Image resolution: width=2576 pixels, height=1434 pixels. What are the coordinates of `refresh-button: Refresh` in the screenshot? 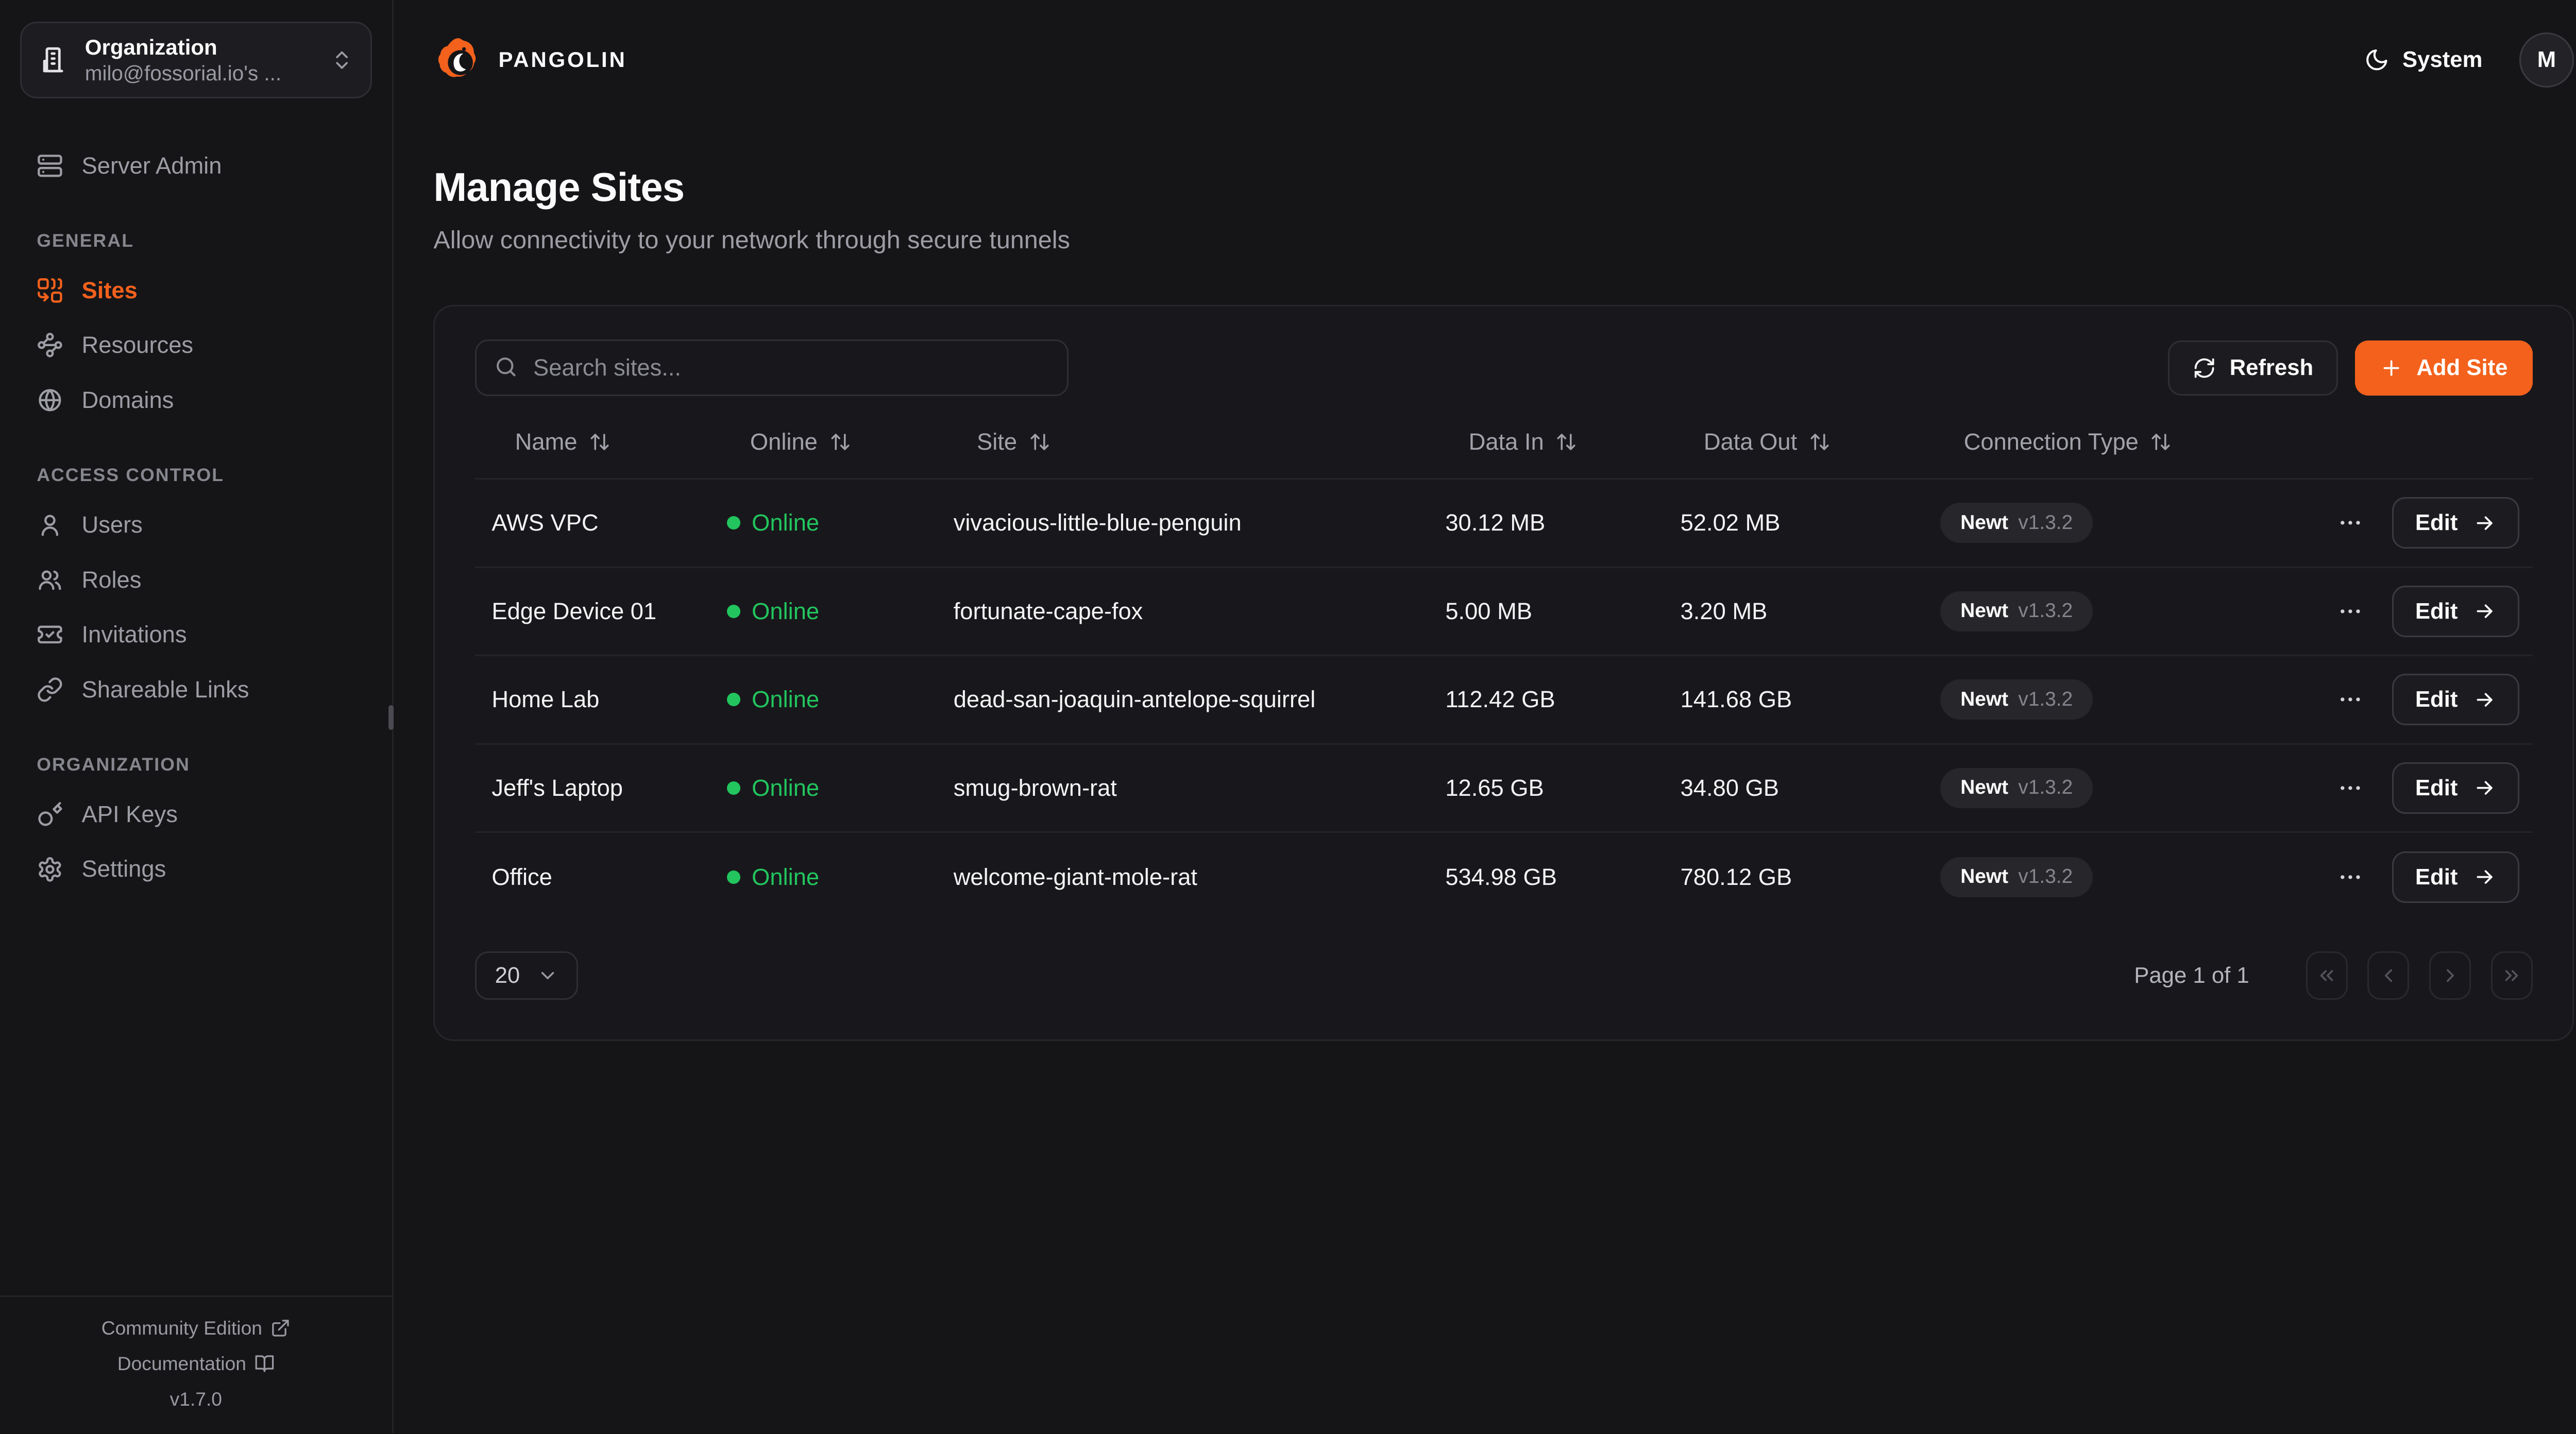 It's located at (2253, 368).